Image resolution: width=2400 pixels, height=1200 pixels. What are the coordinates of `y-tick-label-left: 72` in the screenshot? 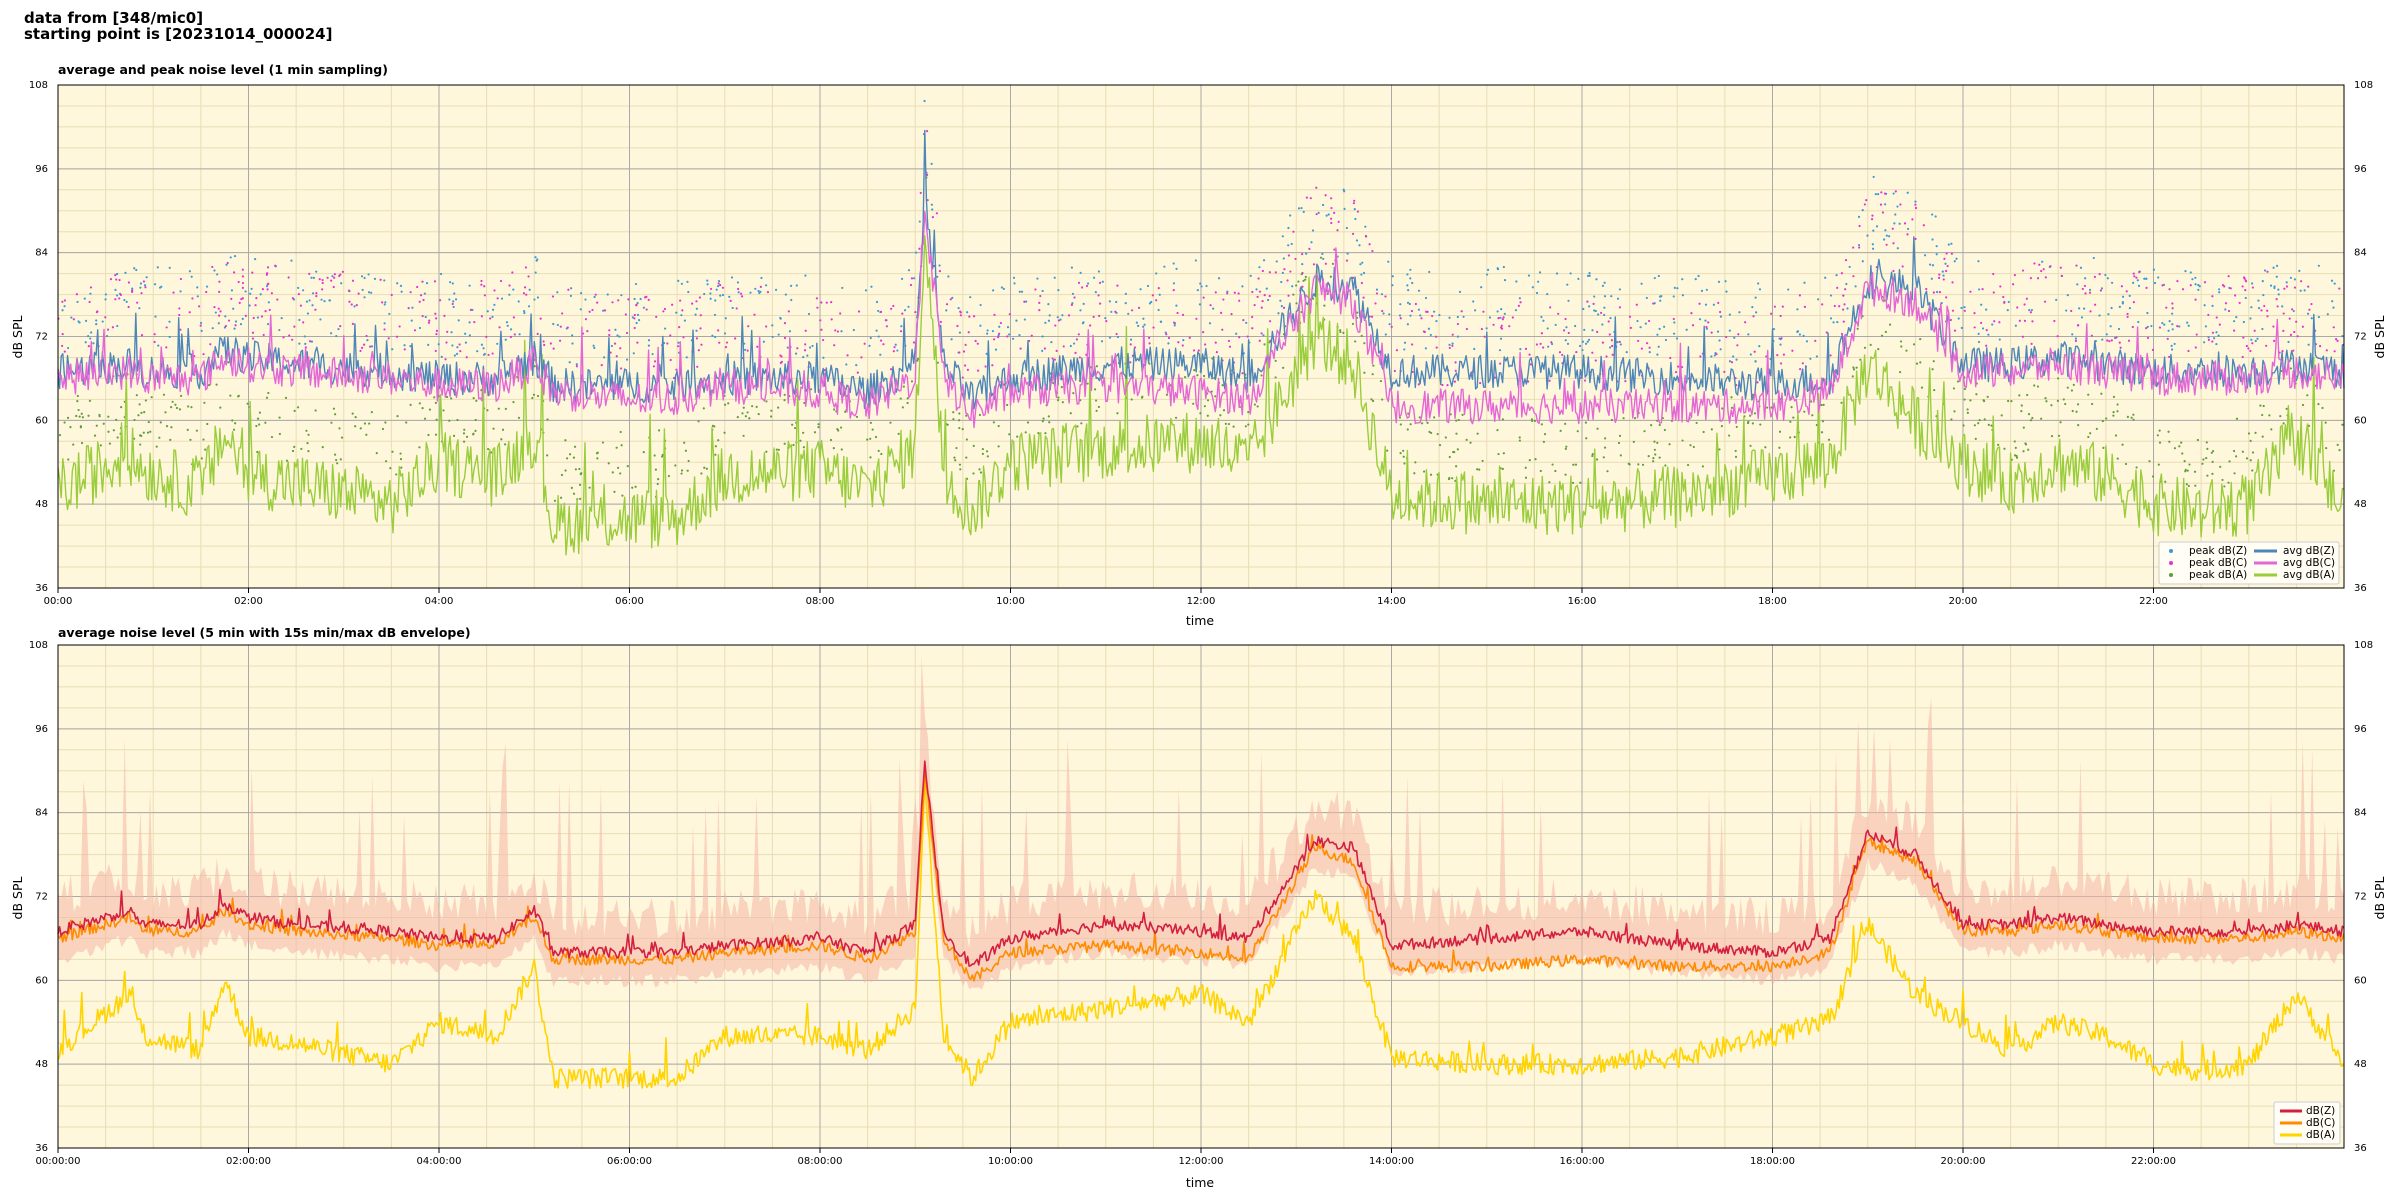 It's located at (41, 897).